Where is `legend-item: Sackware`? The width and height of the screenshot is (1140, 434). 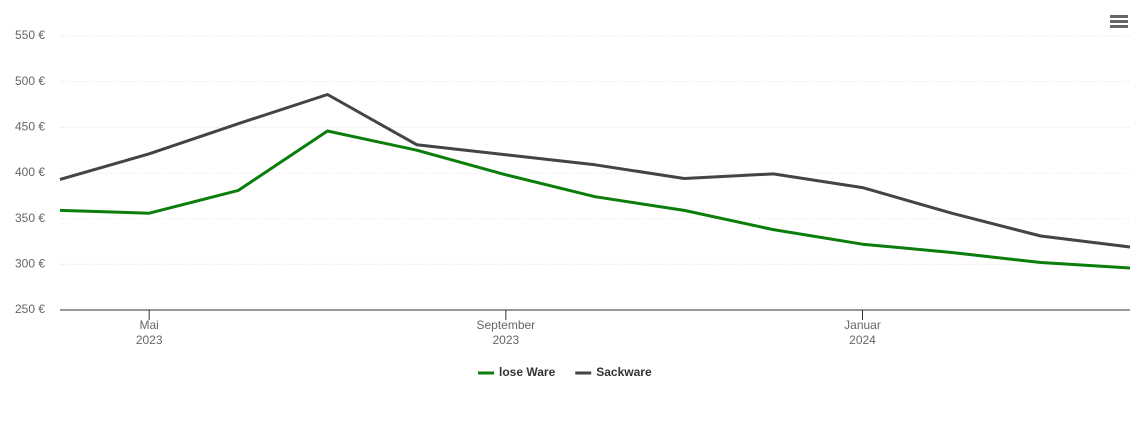 legend-item: Sackware is located at coordinates (613, 372).